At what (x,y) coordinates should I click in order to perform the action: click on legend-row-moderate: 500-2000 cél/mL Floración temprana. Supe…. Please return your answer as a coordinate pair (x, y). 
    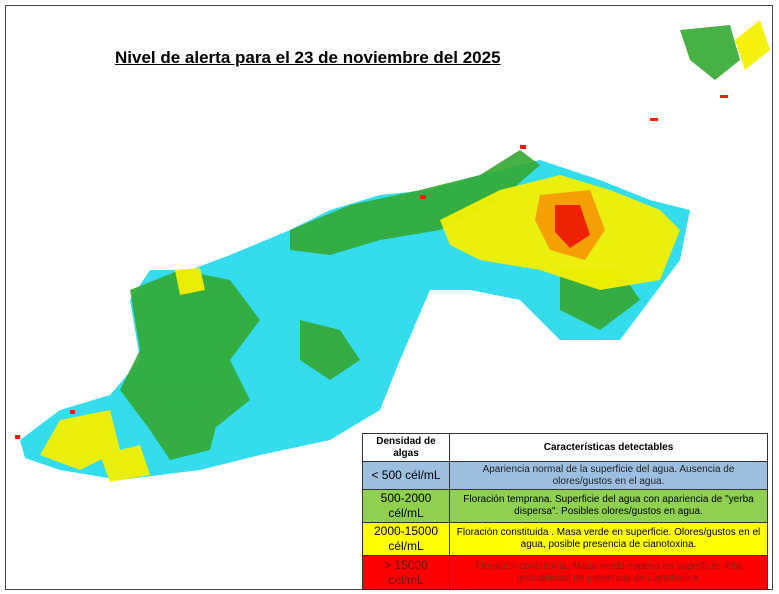
    Looking at the image, I should click on (565, 506).